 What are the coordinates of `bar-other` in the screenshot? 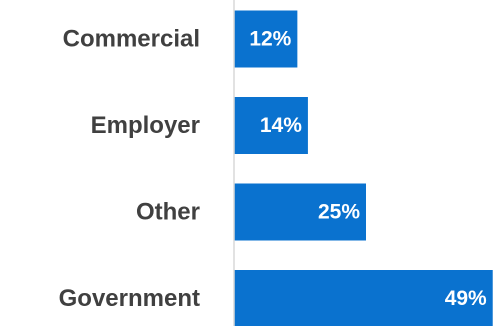 It's located at (300, 212).